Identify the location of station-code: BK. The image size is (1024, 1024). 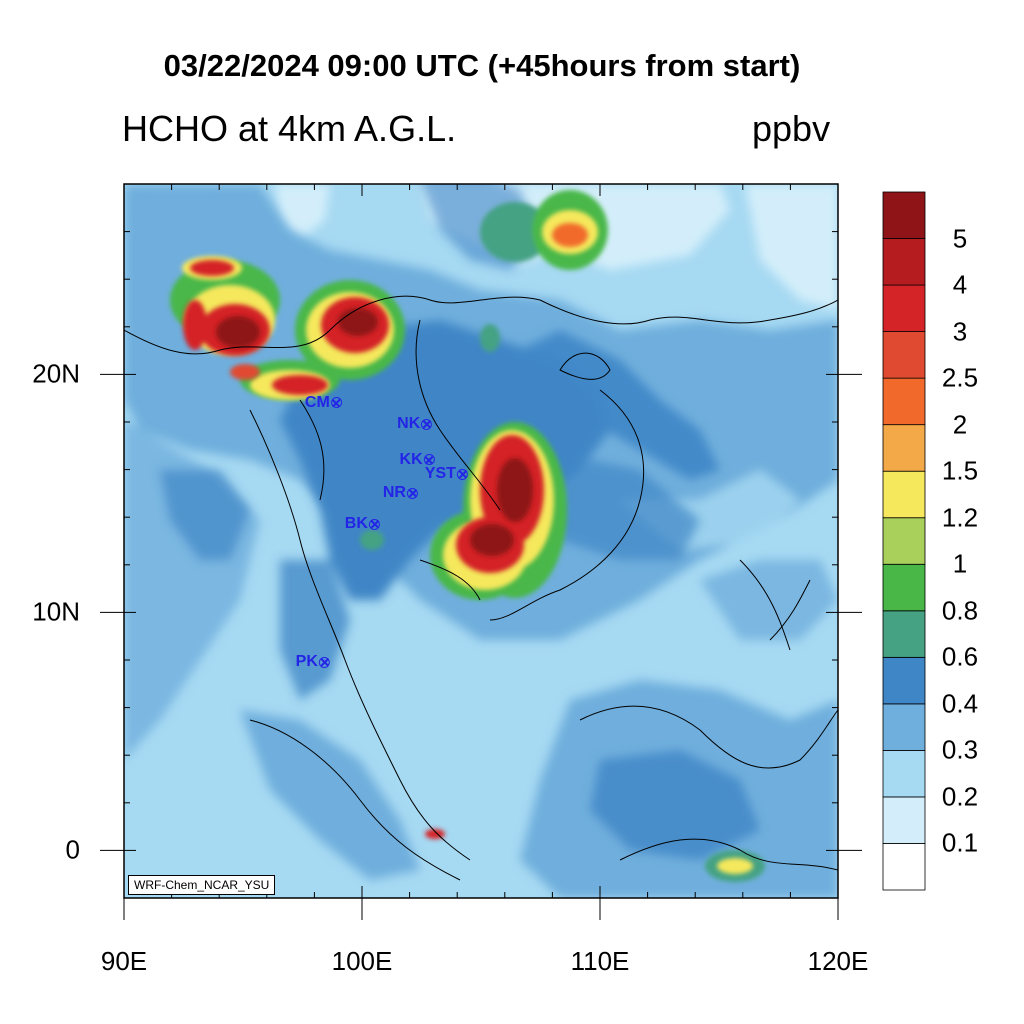
(356, 524).